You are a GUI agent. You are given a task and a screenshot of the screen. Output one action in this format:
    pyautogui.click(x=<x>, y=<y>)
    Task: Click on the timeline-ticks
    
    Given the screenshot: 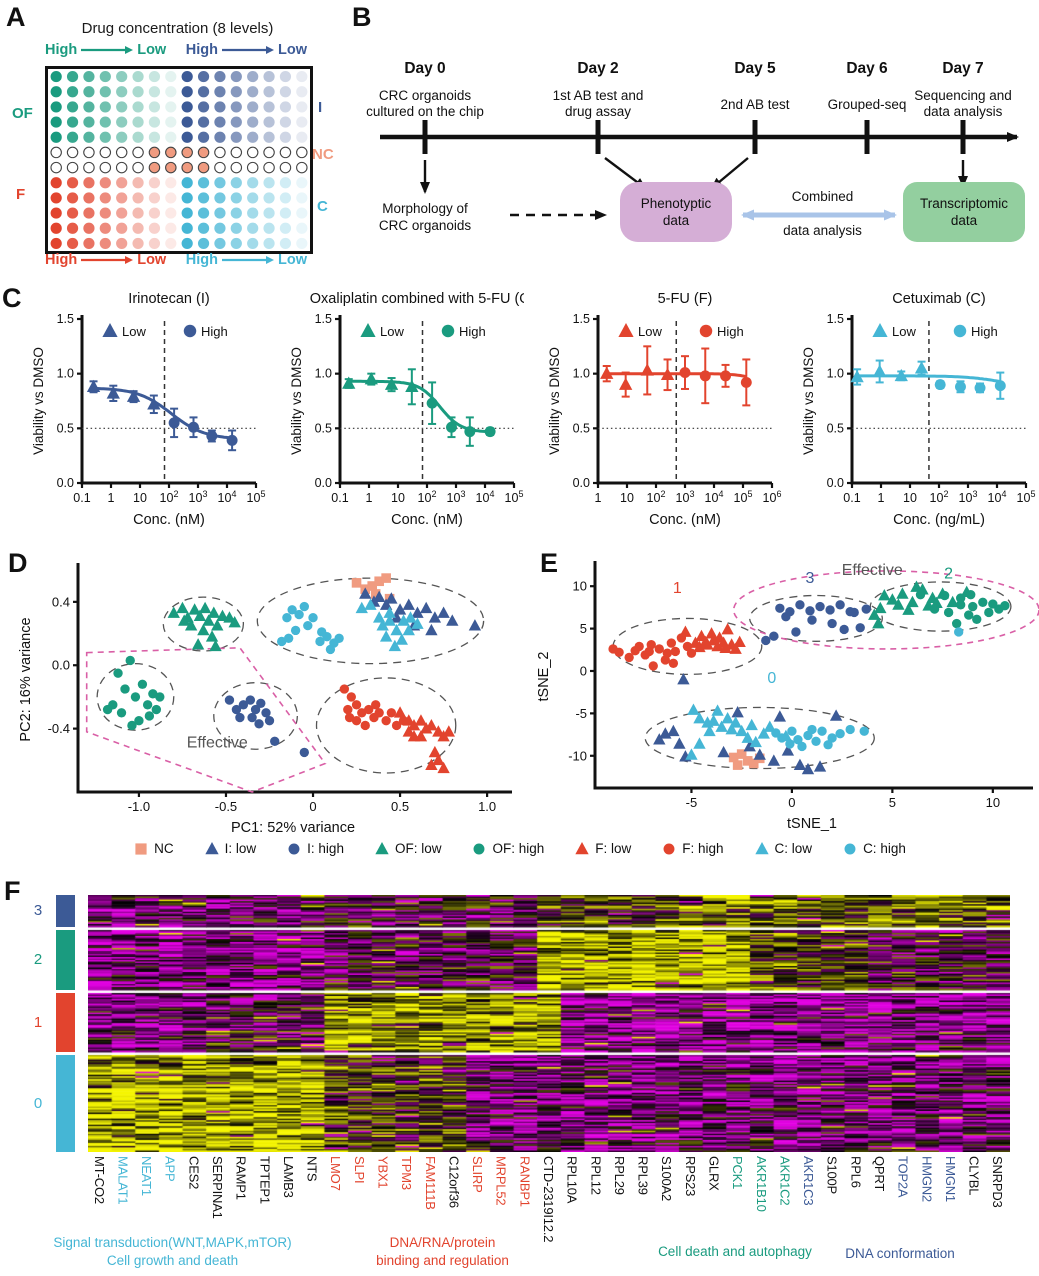 What is the action you would take?
    pyautogui.click(x=694, y=137)
    